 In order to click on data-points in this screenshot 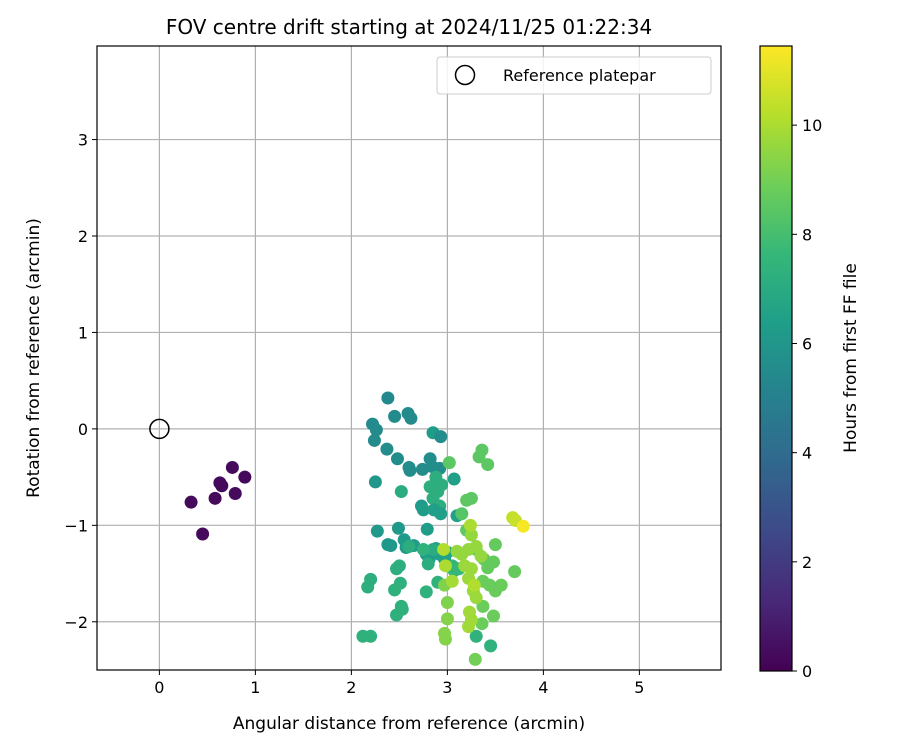, I will do `click(357, 528)`.